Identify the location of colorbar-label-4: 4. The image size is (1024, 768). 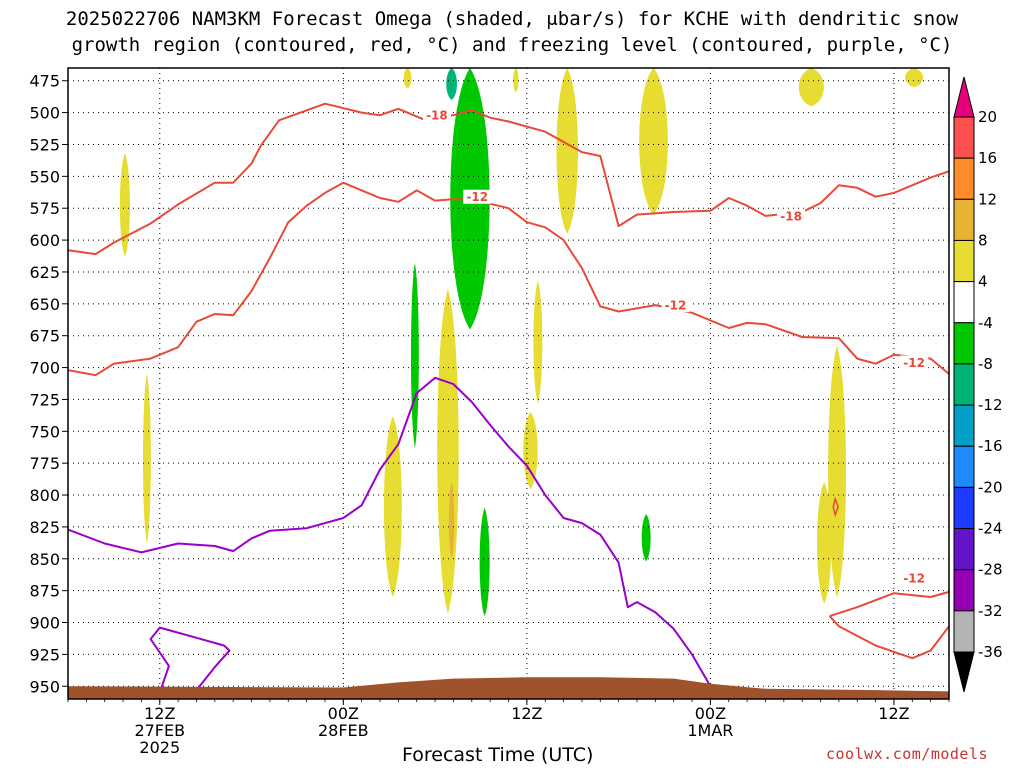
(983, 282).